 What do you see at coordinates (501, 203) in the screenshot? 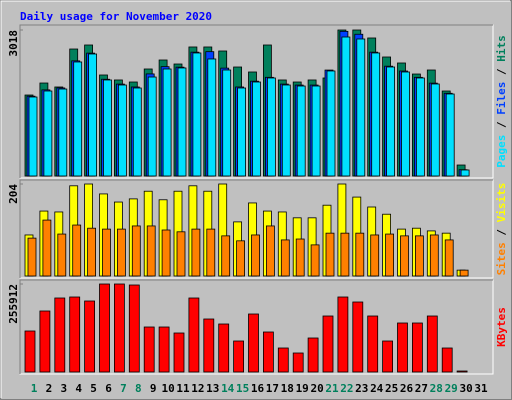
I see `legend-entry: Visits` at bounding box center [501, 203].